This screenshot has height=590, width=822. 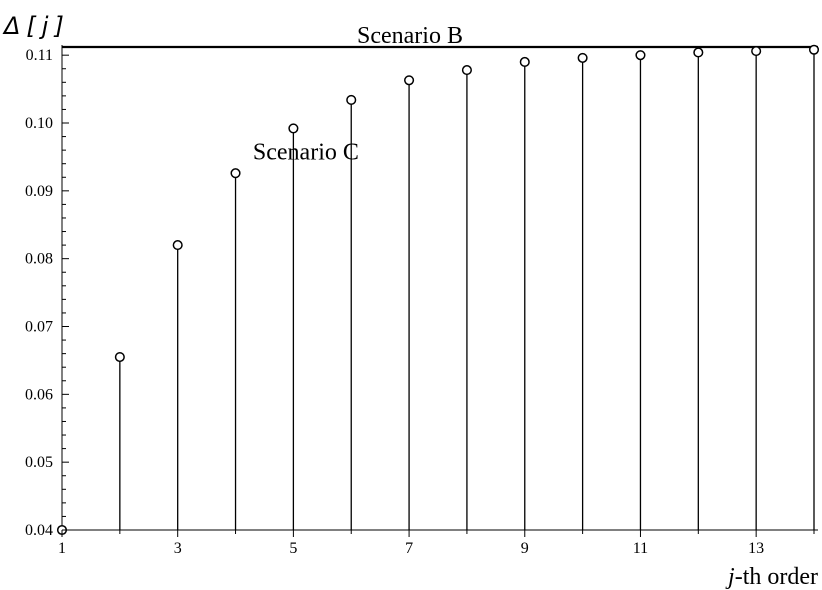 I want to click on x-tick-label: 1, so click(x=62, y=548).